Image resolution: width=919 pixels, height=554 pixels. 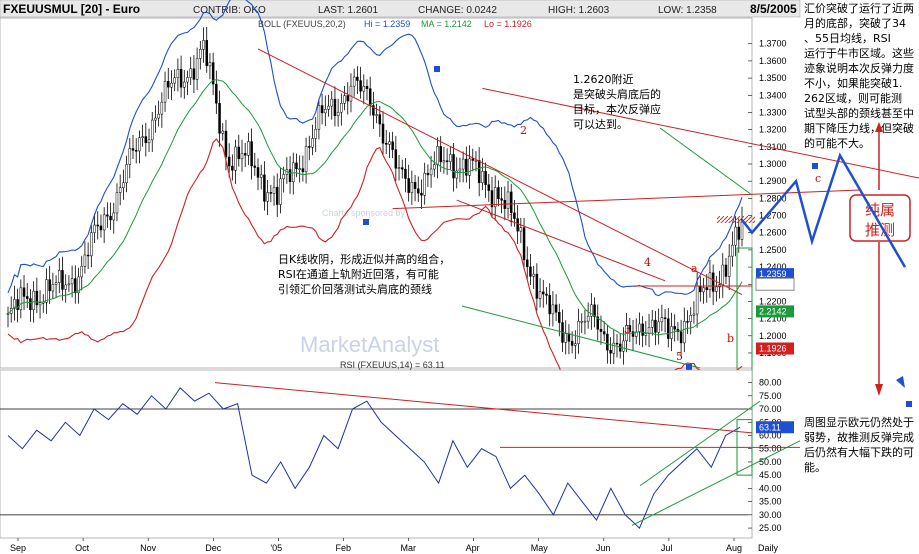 I want to click on price-tag-label: 1.2300, so click(x=773, y=284).